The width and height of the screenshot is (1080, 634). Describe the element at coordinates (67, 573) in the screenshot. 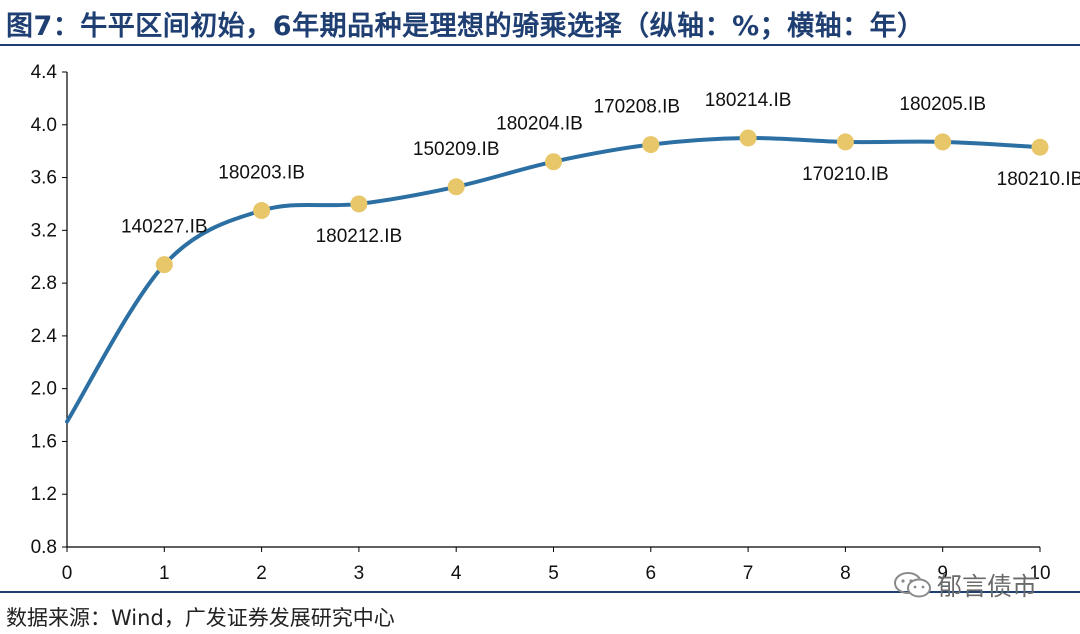

I see `x-tick-label: 0` at that location.